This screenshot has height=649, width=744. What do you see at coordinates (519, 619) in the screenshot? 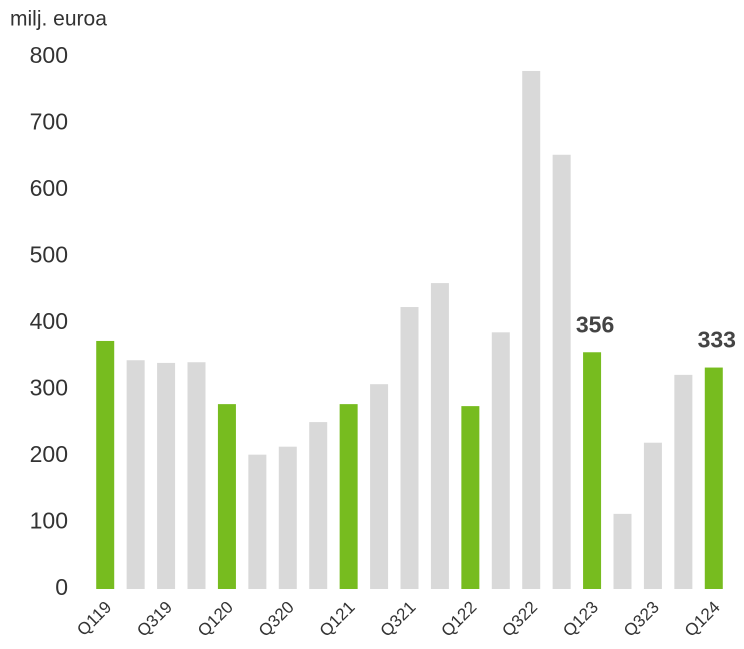
I see `x-tick-label: Q322` at bounding box center [519, 619].